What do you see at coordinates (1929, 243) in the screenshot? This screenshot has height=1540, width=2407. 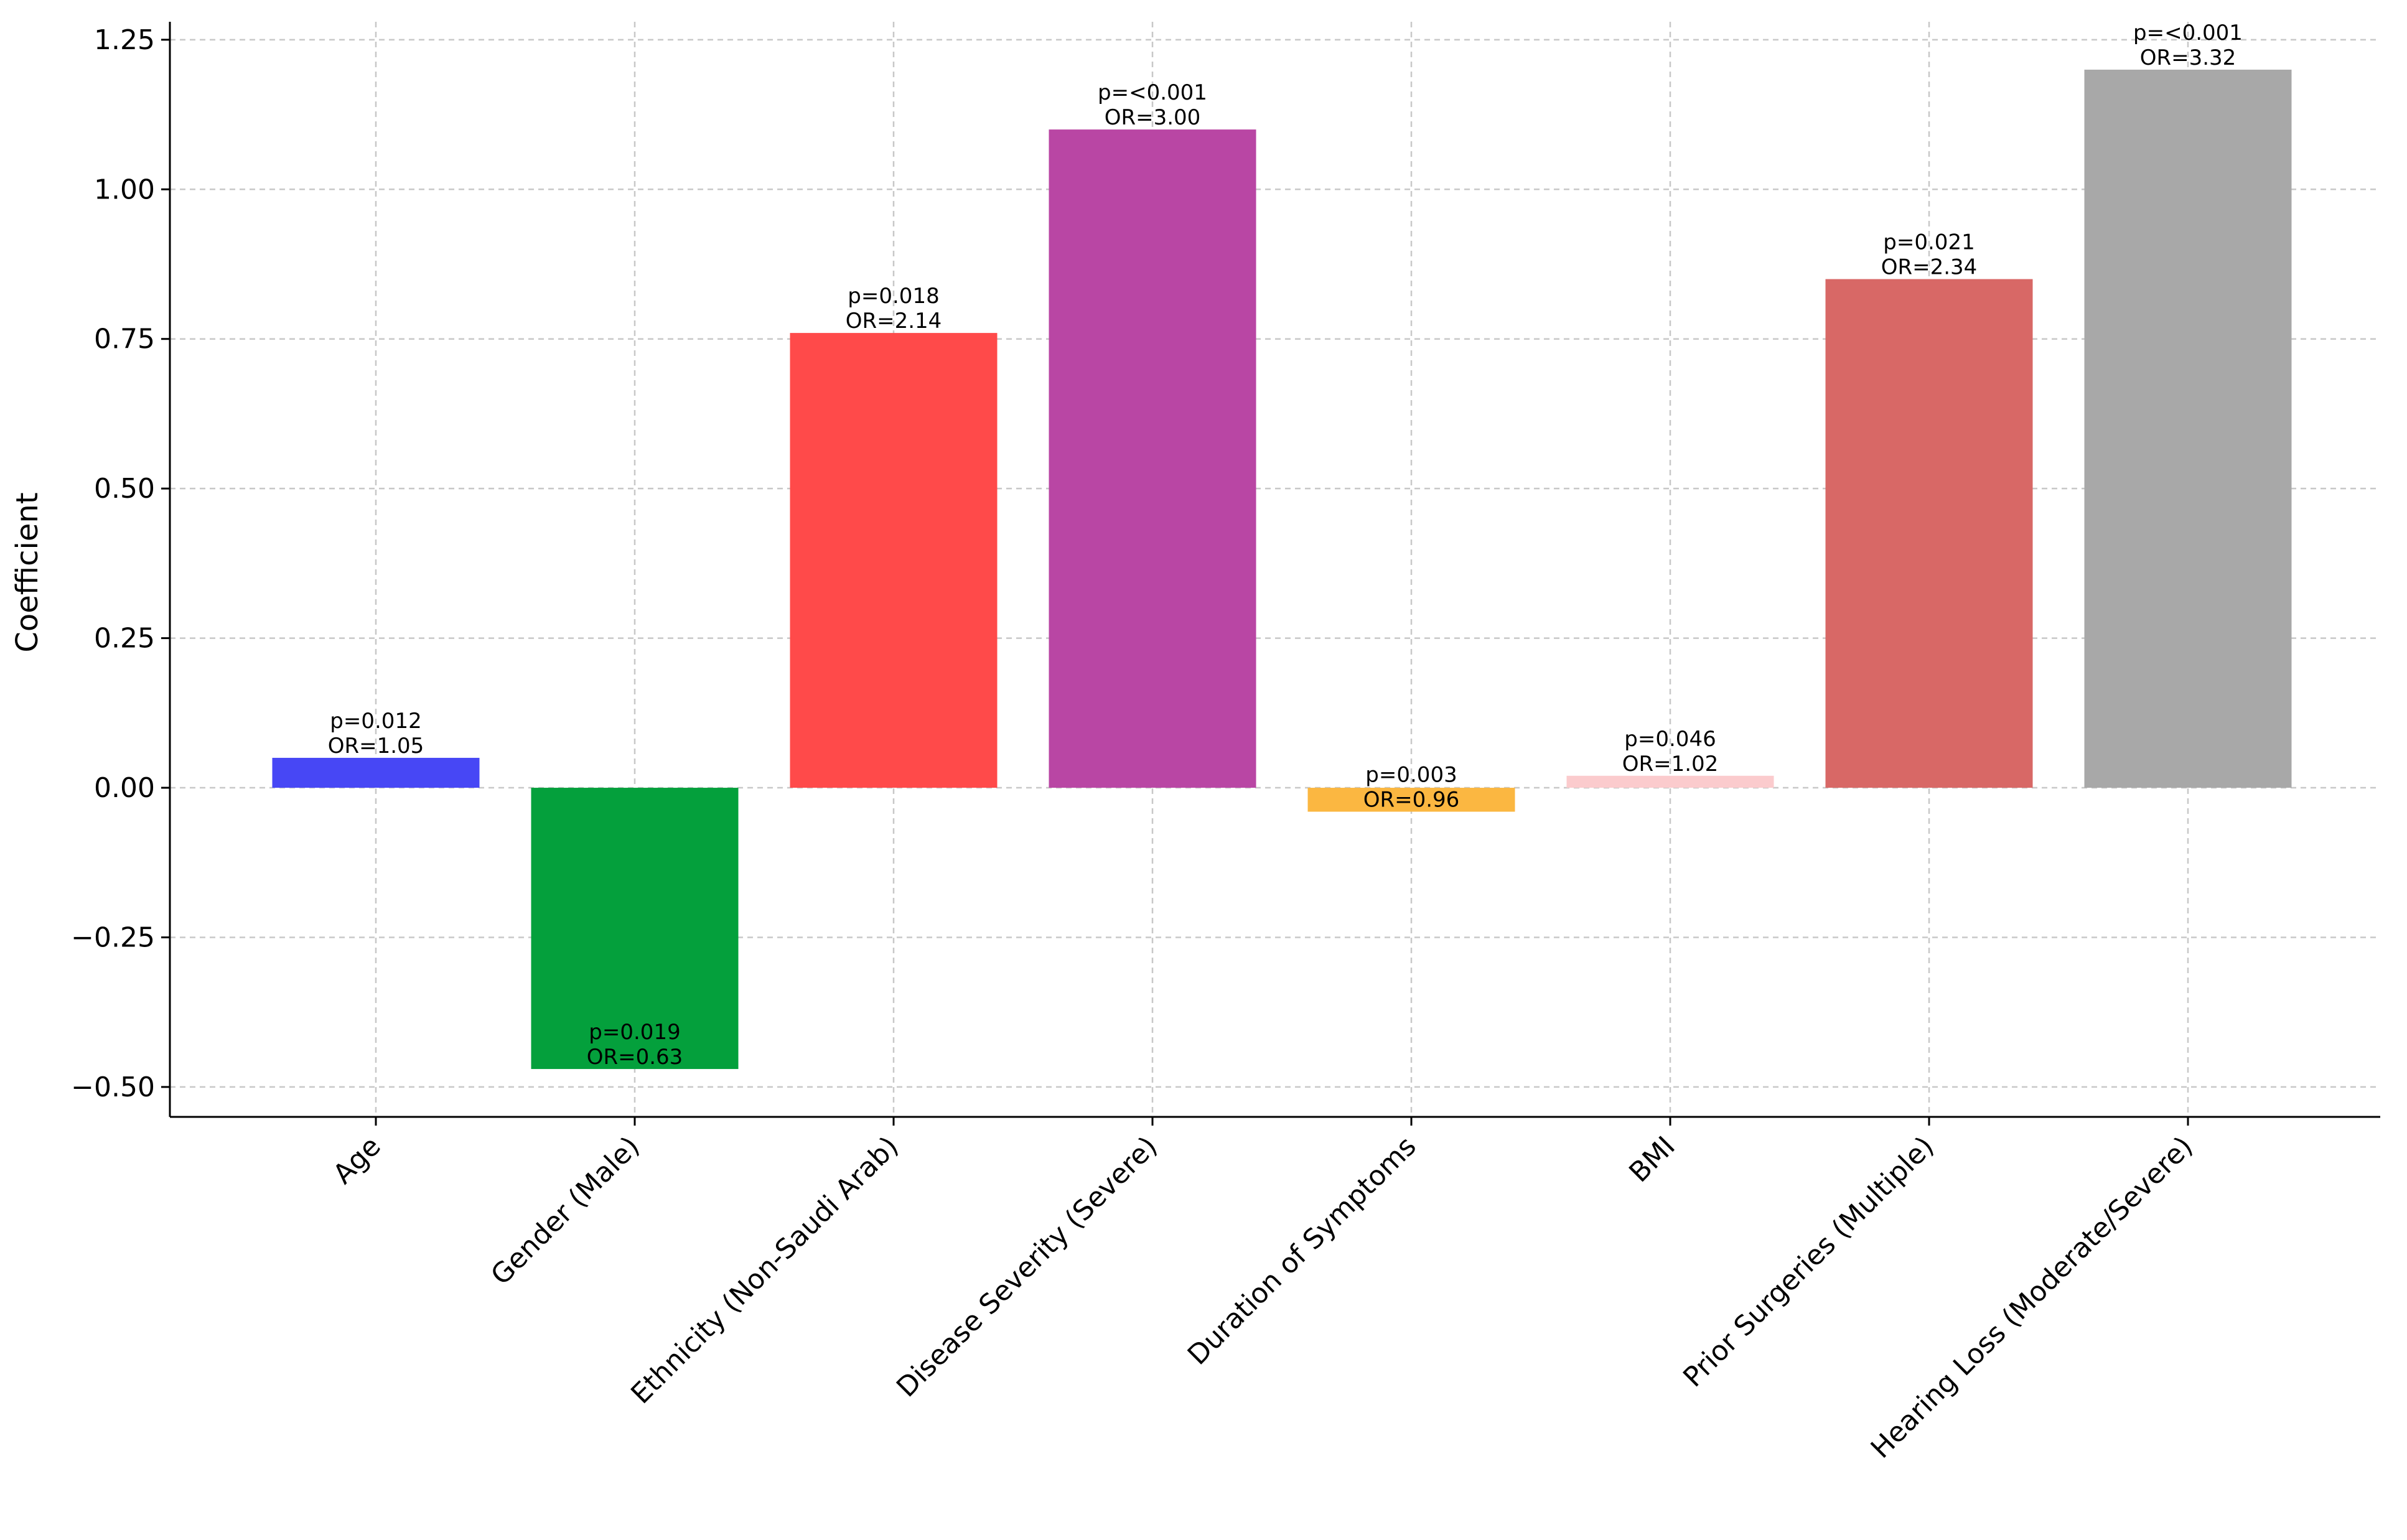 I see `p-value-label: p=0.021` at bounding box center [1929, 243].